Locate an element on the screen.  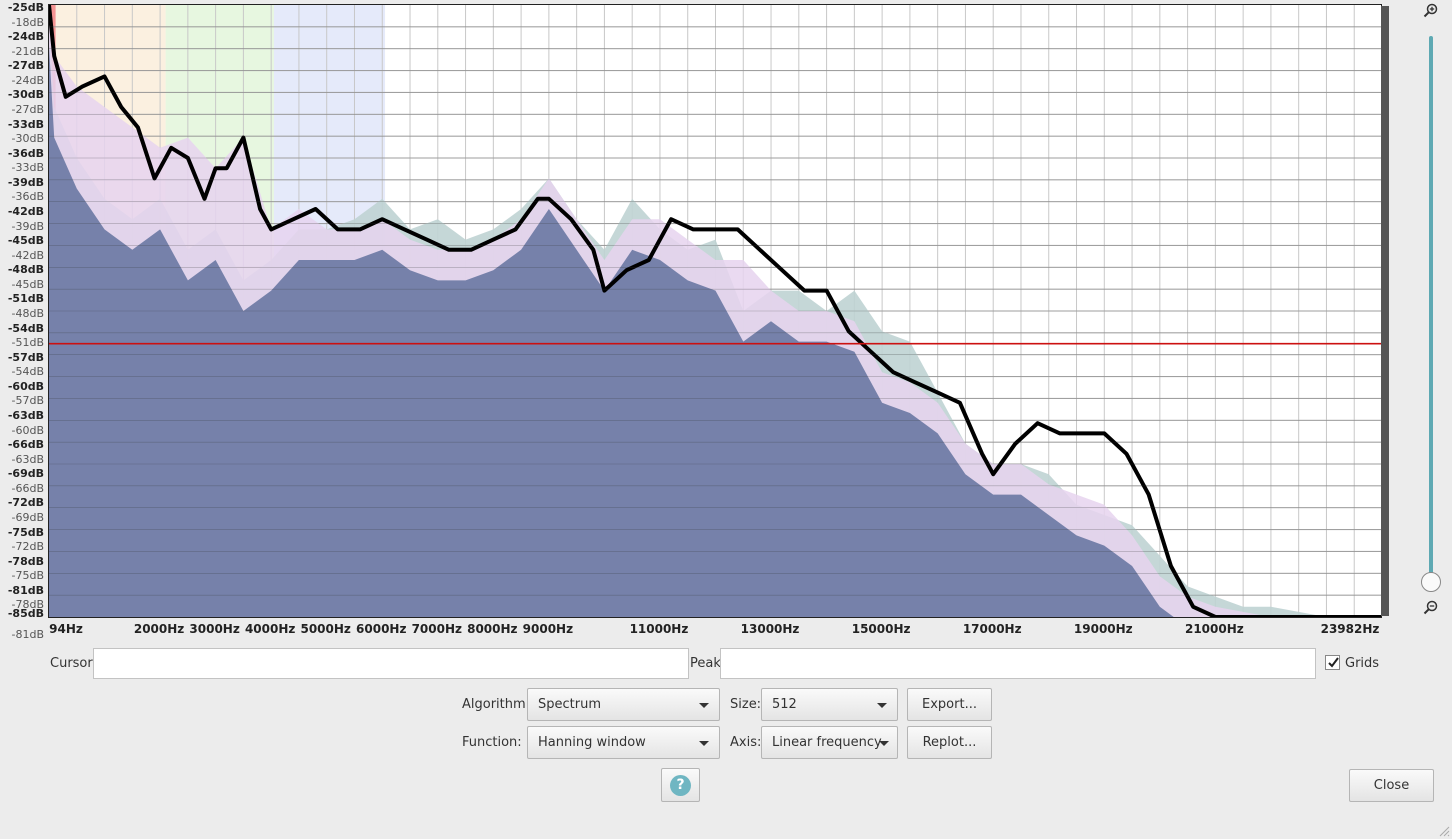
algorithm-value: Spectrum is located at coordinates (569, 704).